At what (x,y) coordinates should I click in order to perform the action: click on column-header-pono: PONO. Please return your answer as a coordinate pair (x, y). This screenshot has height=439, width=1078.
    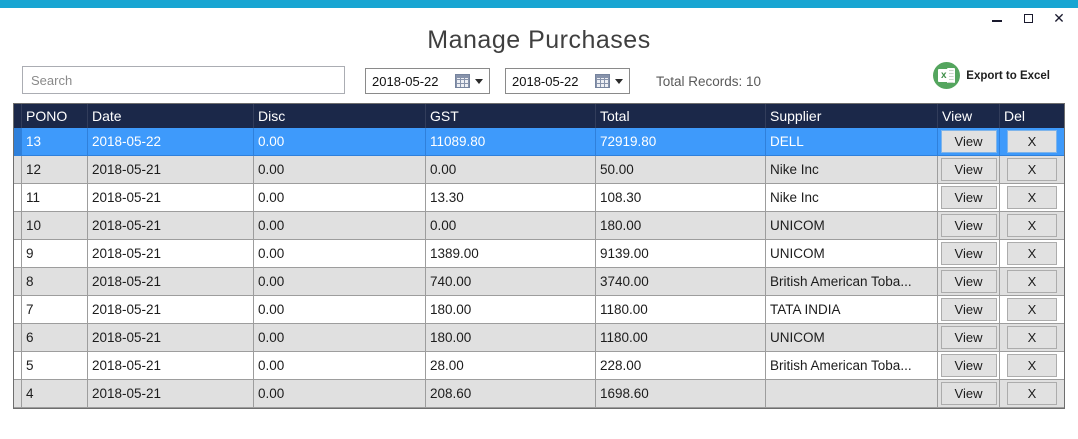
    Looking at the image, I should click on (55, 116).